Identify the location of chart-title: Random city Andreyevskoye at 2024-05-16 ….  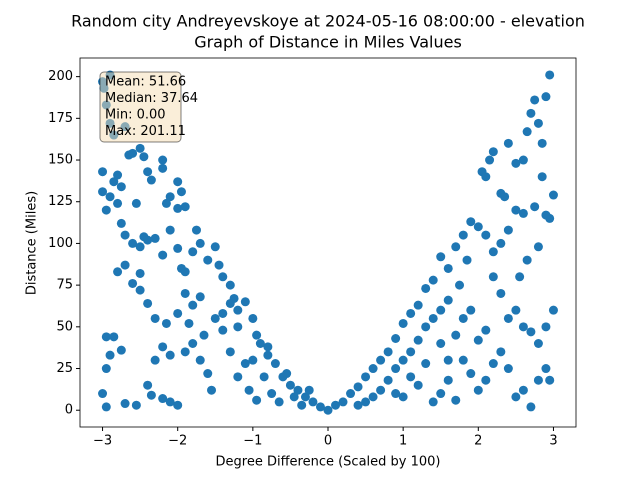
(328, 21).